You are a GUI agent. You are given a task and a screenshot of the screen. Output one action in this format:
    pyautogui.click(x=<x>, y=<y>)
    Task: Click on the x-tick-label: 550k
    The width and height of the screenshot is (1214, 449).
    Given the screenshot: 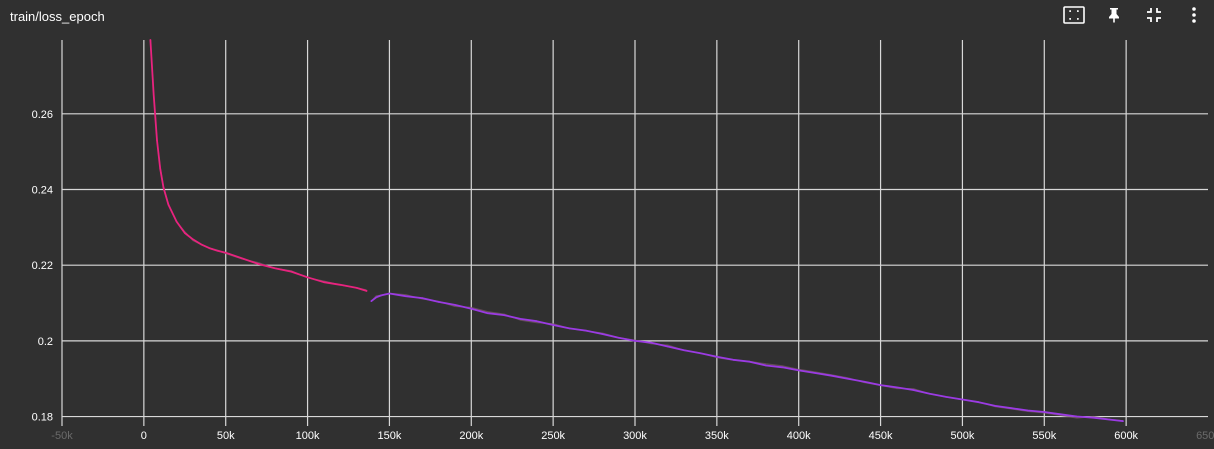 What is the action you would take?
    pyautogui.click(x=1044, y=436)
    